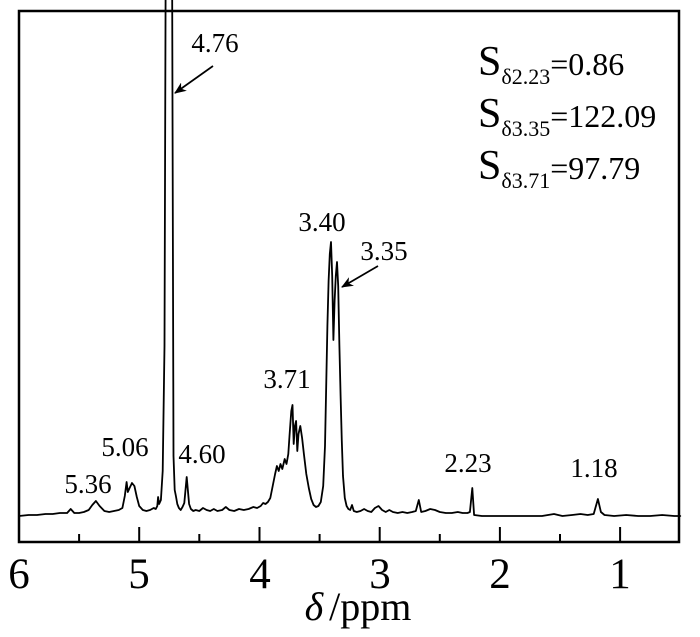 The image size is (700, 637). I want to click on x-tick-label-5: 5, so click(139, 574).